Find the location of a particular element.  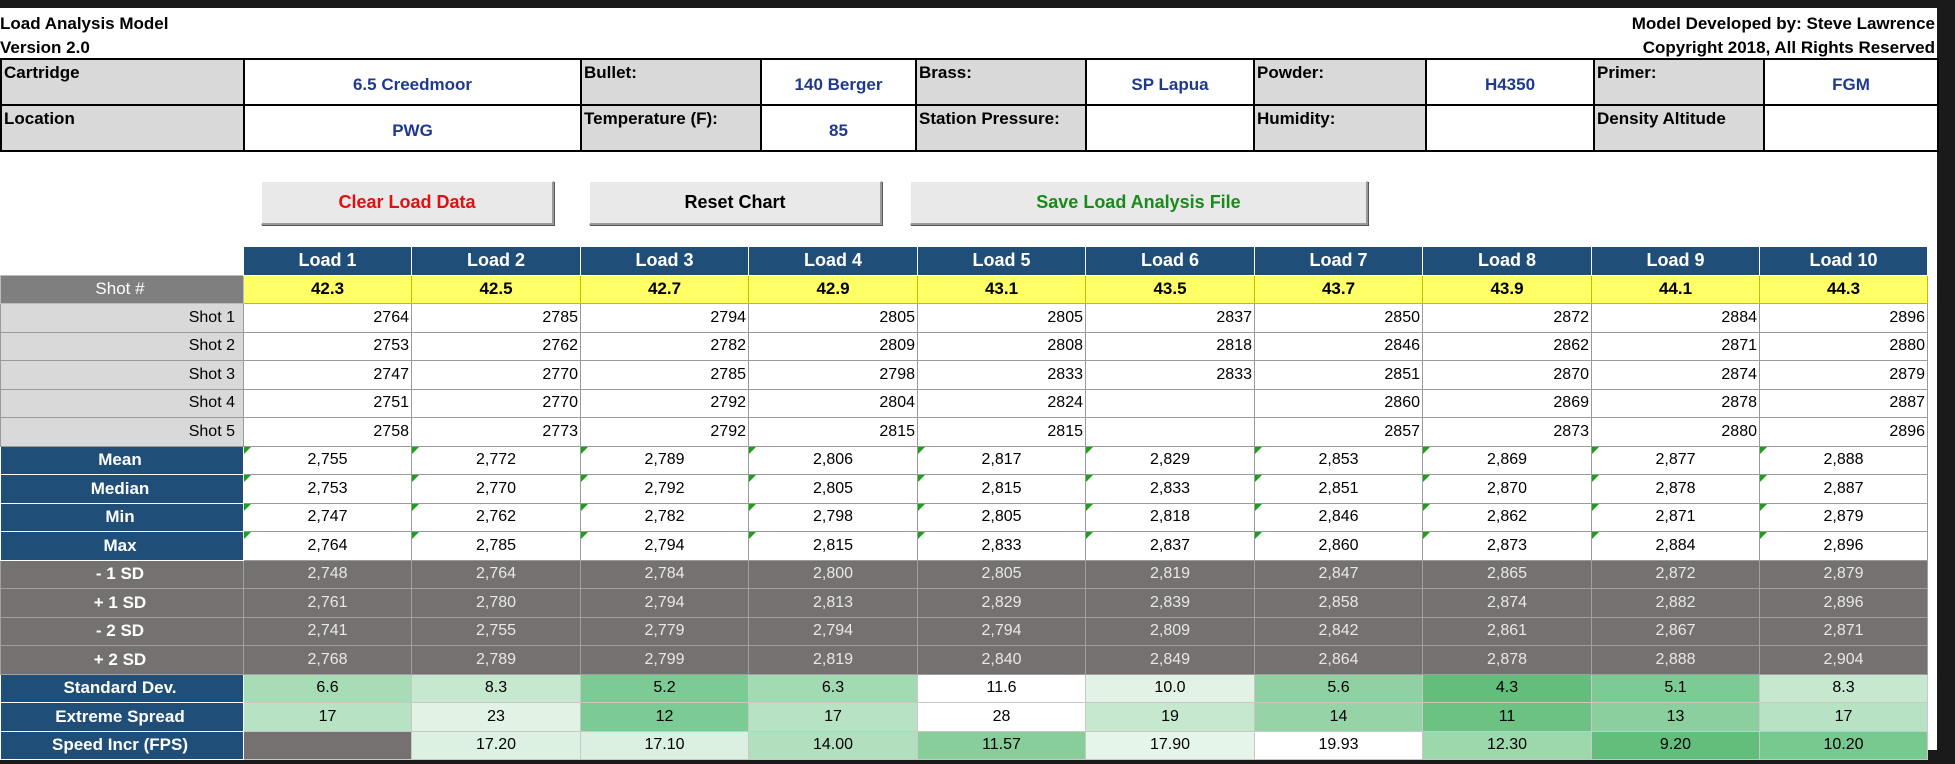

sd-cell: 2,799 is located at coordinates (664, 660).